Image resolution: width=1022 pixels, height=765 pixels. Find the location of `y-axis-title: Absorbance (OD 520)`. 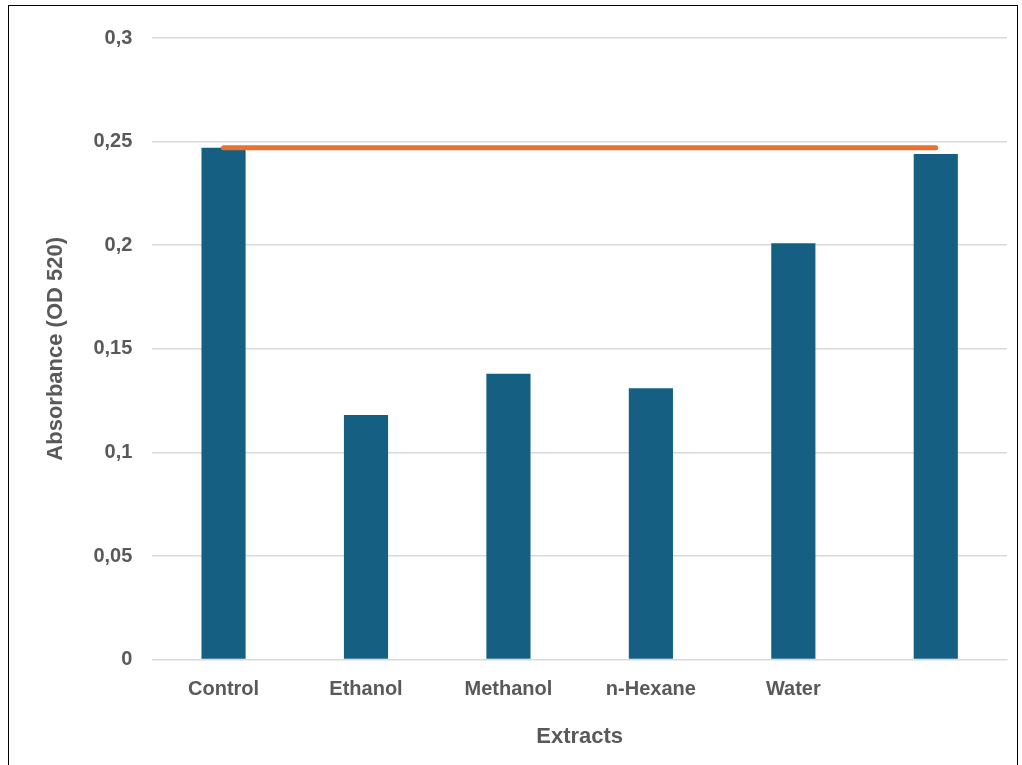

y-axis-title: Absorbance (OD 520) is located at coordinates (55, 348).